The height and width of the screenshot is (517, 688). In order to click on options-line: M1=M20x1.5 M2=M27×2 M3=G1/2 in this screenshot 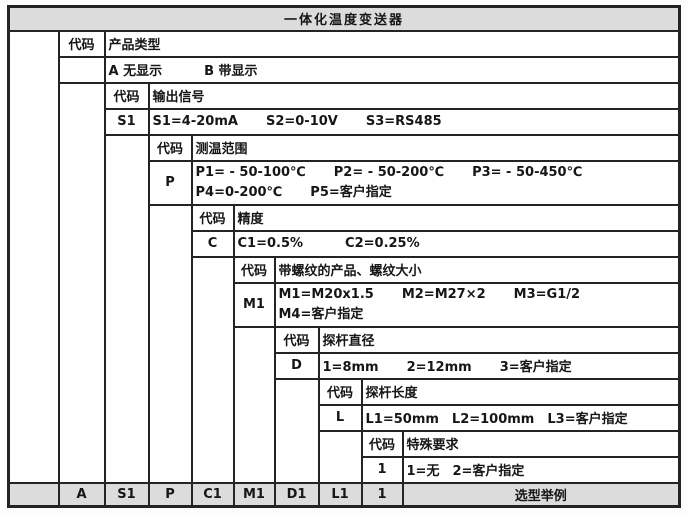, I will do `click(477, 295)`.